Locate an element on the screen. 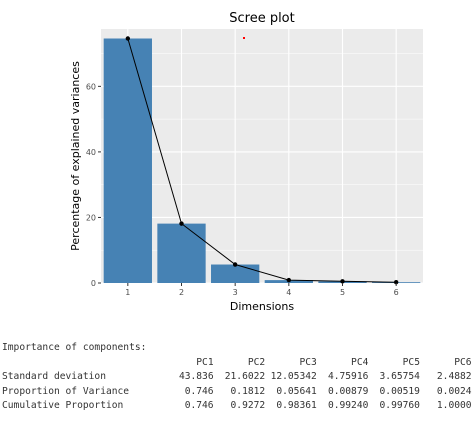 This screenshot has width=474, height=431. x-axis-title: Dimensions is located at coordinates (262, 306).